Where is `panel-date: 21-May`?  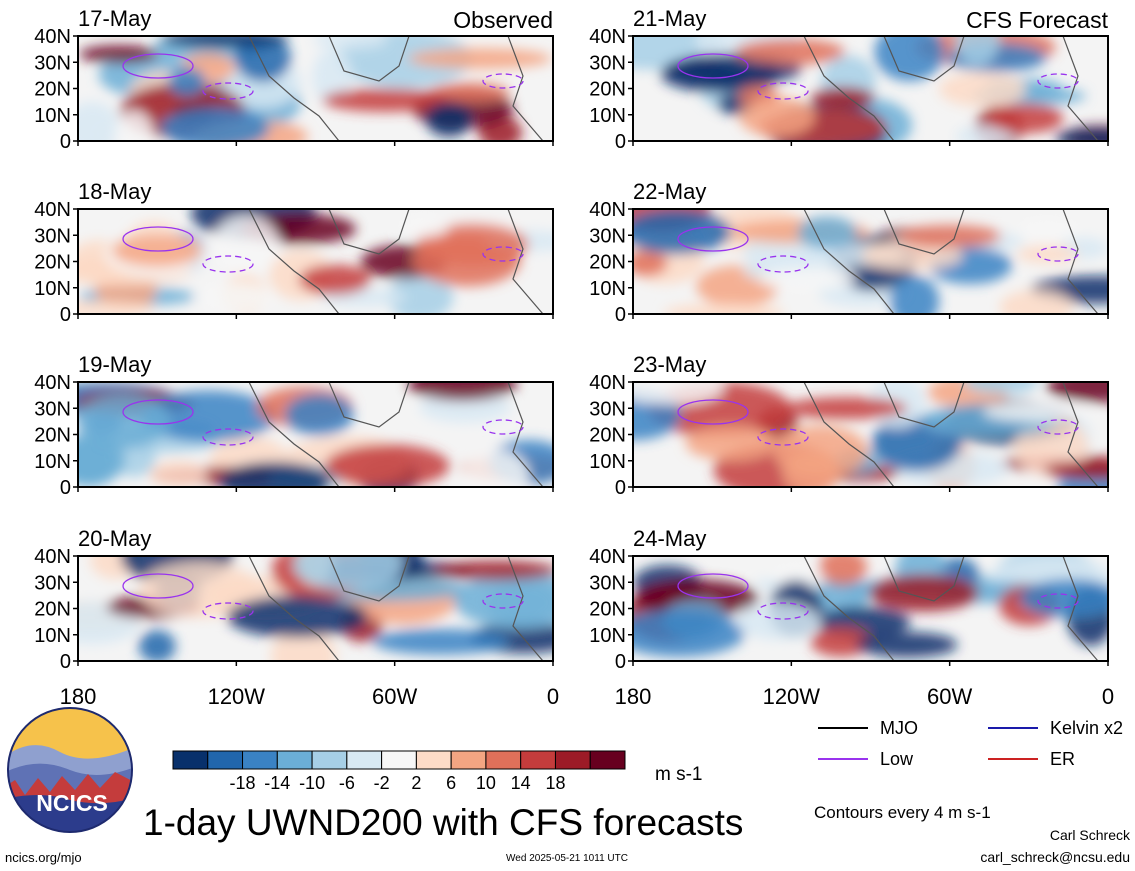
panel-date: 21-May is located at coordinates (669, 18).